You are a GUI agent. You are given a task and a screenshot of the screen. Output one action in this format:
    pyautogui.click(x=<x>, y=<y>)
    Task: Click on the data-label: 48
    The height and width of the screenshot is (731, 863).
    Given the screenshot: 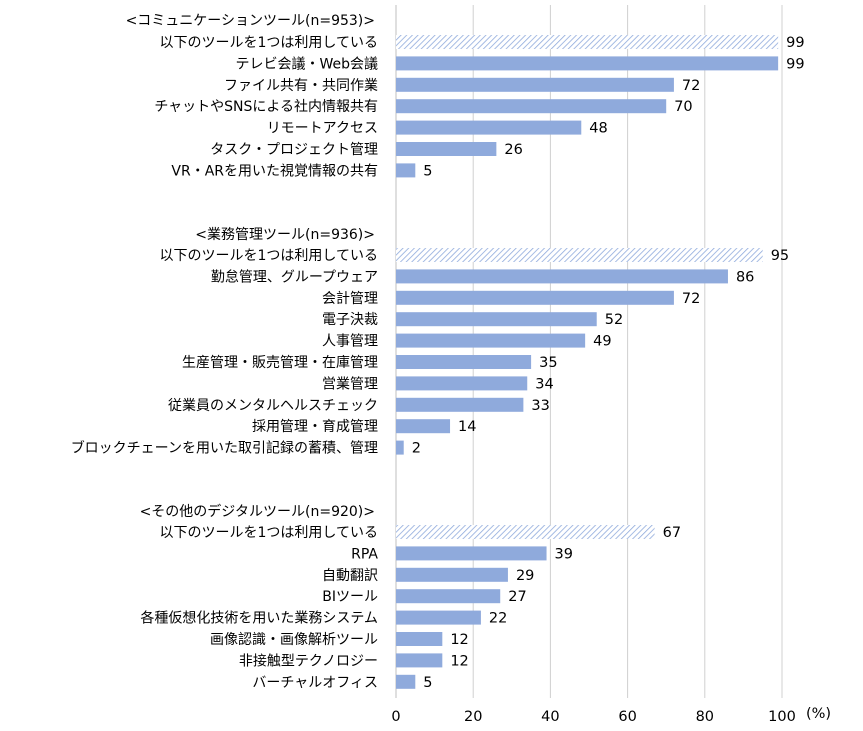 What is the action you would take?
    pyautogui.click(x=598, y=129)
    